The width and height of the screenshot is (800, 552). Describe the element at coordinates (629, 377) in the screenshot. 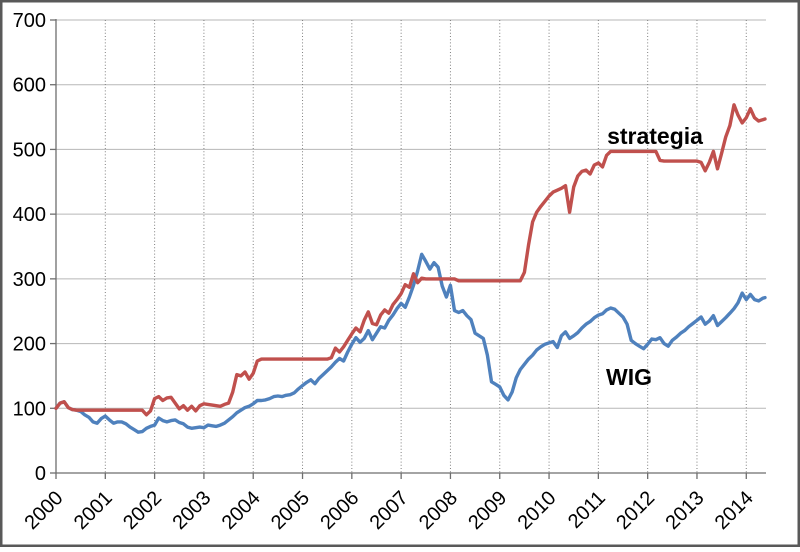

I see `series-label-WIG: WIG` at that location.